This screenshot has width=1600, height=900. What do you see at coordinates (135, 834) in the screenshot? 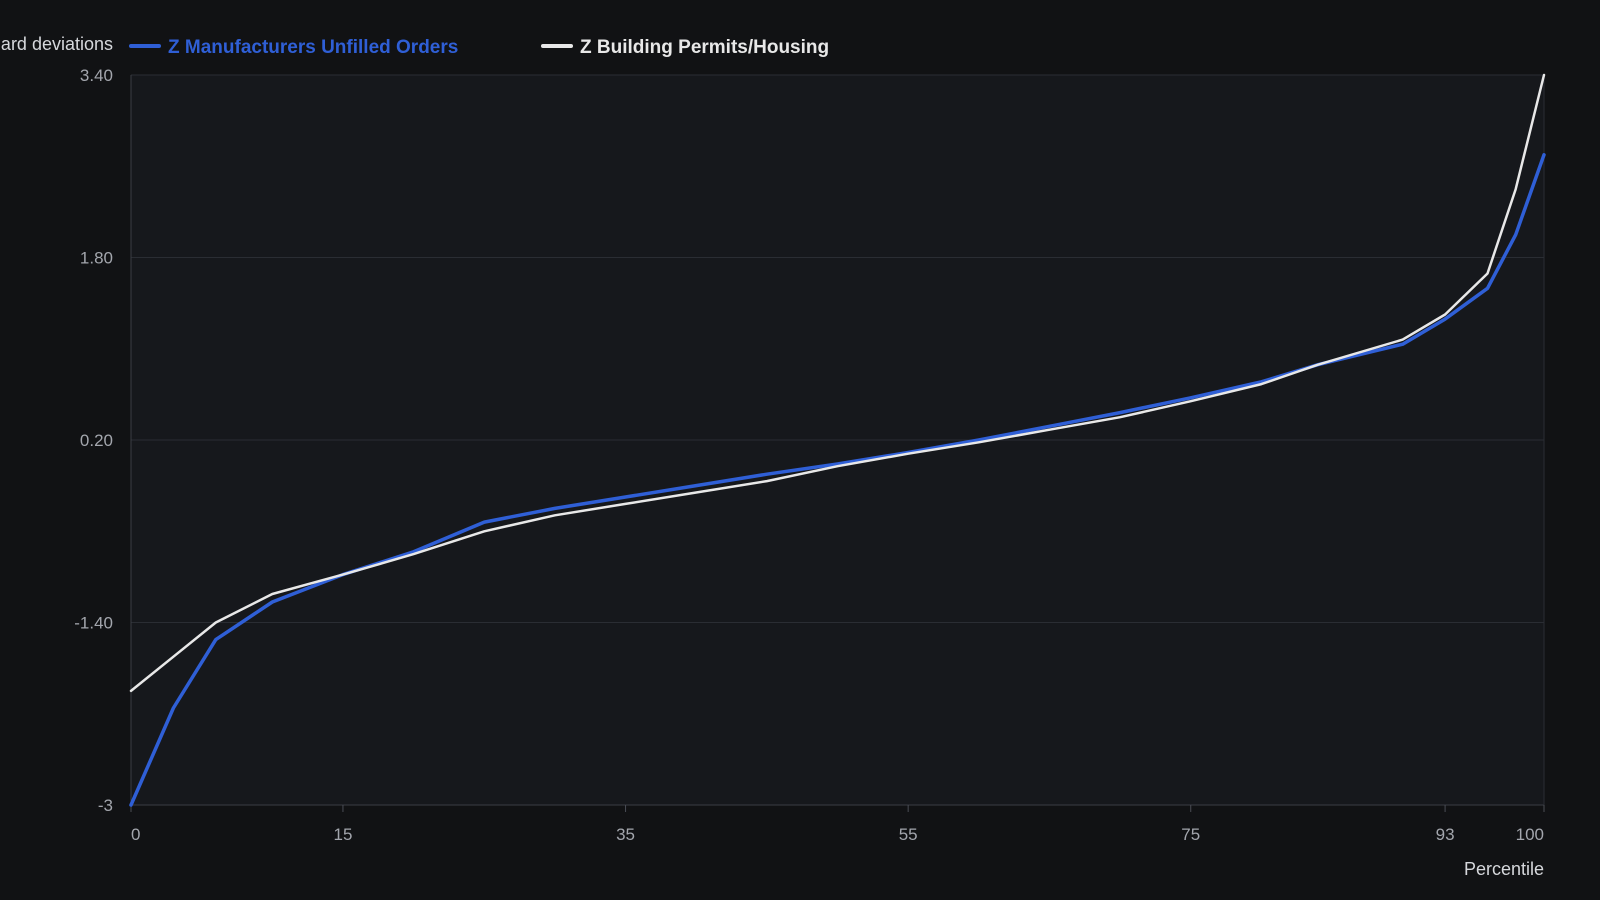
I see `x-tick-label: 0` at bounding box center [135, 834].